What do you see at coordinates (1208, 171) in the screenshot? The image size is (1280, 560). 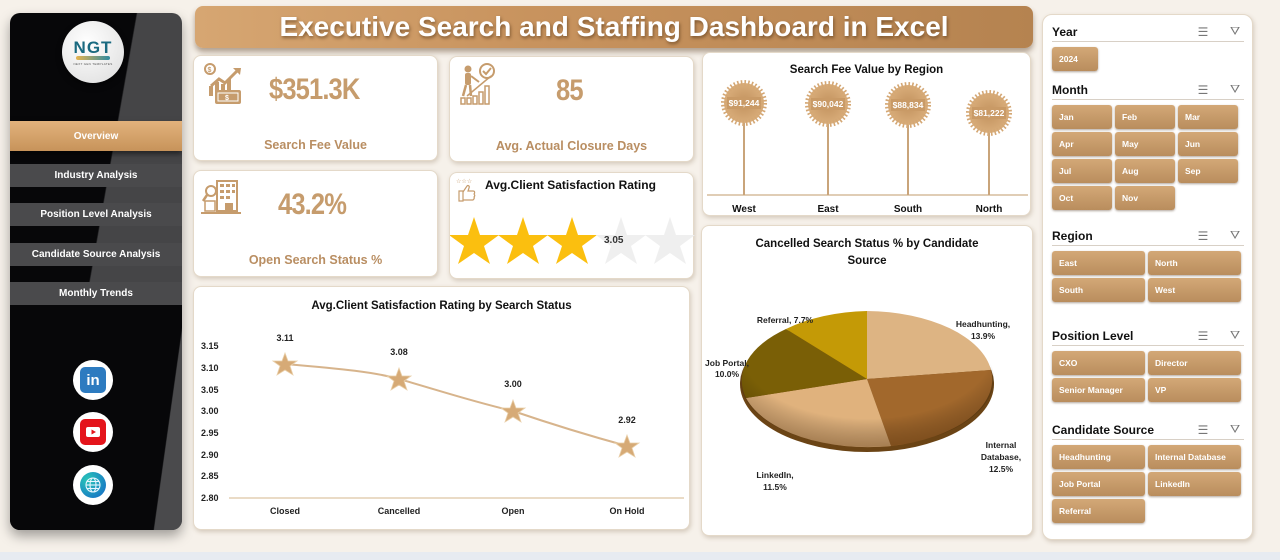 I see `slicer-item-sep: Sep` at bounding box center [1208, 171].